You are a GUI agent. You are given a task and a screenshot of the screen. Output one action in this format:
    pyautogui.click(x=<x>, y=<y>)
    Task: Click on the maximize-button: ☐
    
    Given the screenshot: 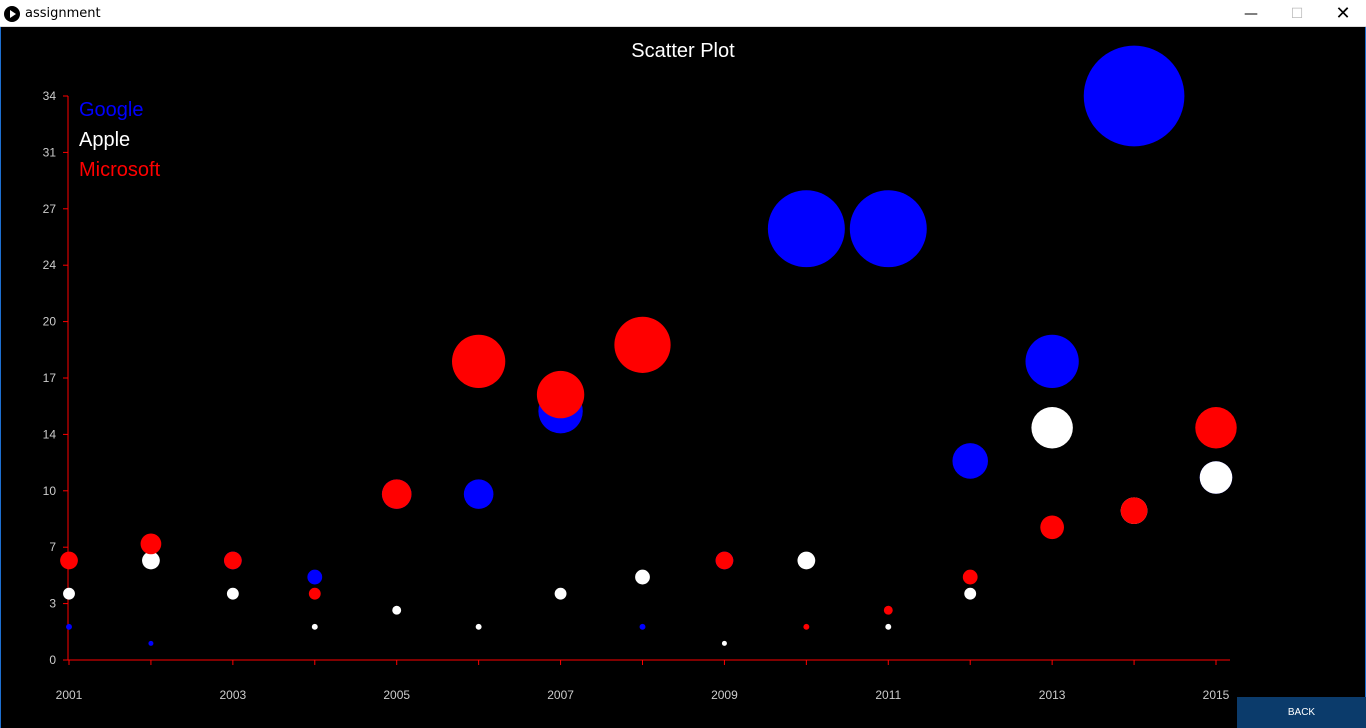 What is the action you would take?
    pyautogui.click(x=1297, y=13)
    